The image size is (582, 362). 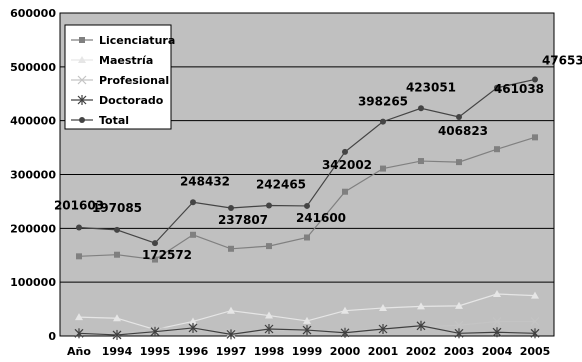 What do you see at coordinates (52, 336) in the screenshot?
I see `y-tick-label-0: 0` at bounding box center [52, 336].